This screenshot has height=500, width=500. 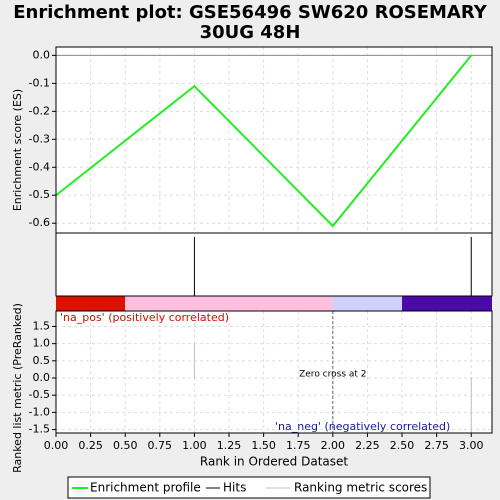 I want to click on x-axis-title: Rank in Ordered Dataset, so click(x=274, y=462).